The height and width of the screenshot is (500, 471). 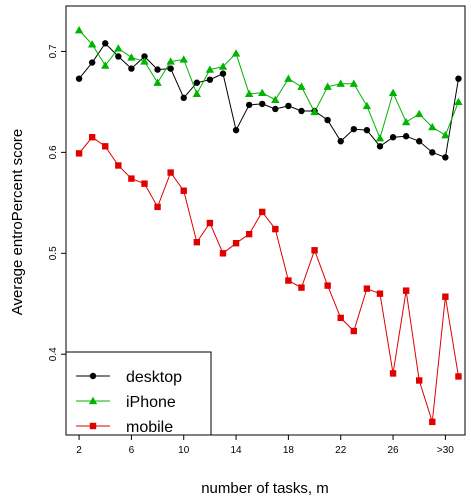 I want to click on y-tick-label: 0.7, so click(x=53, y=51).